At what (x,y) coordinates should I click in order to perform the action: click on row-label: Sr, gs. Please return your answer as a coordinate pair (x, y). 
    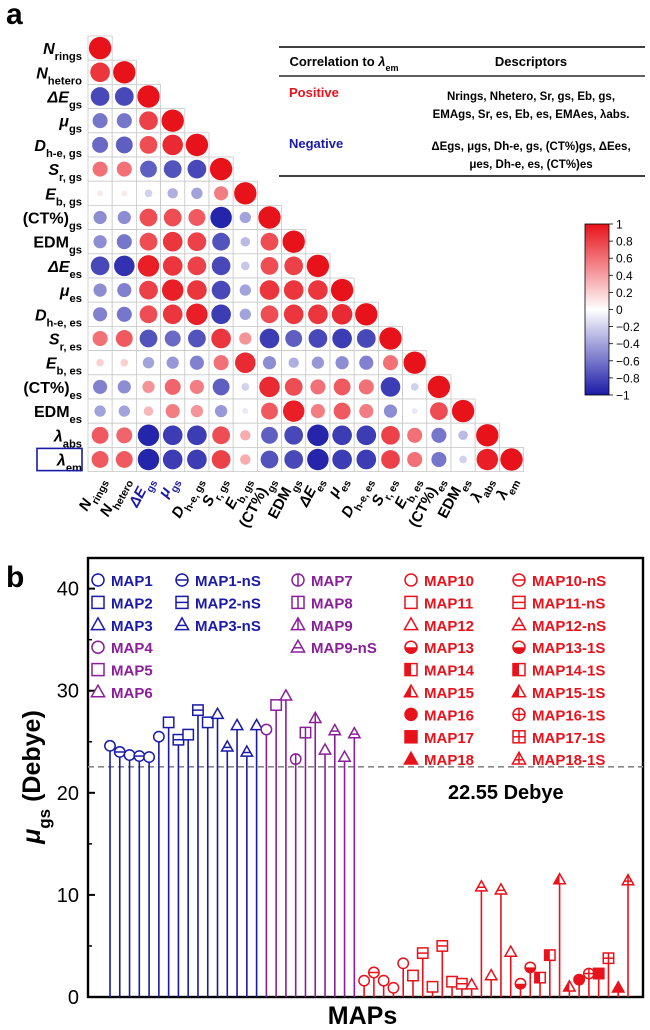
    Looking at the image, I should click on (65, 173).